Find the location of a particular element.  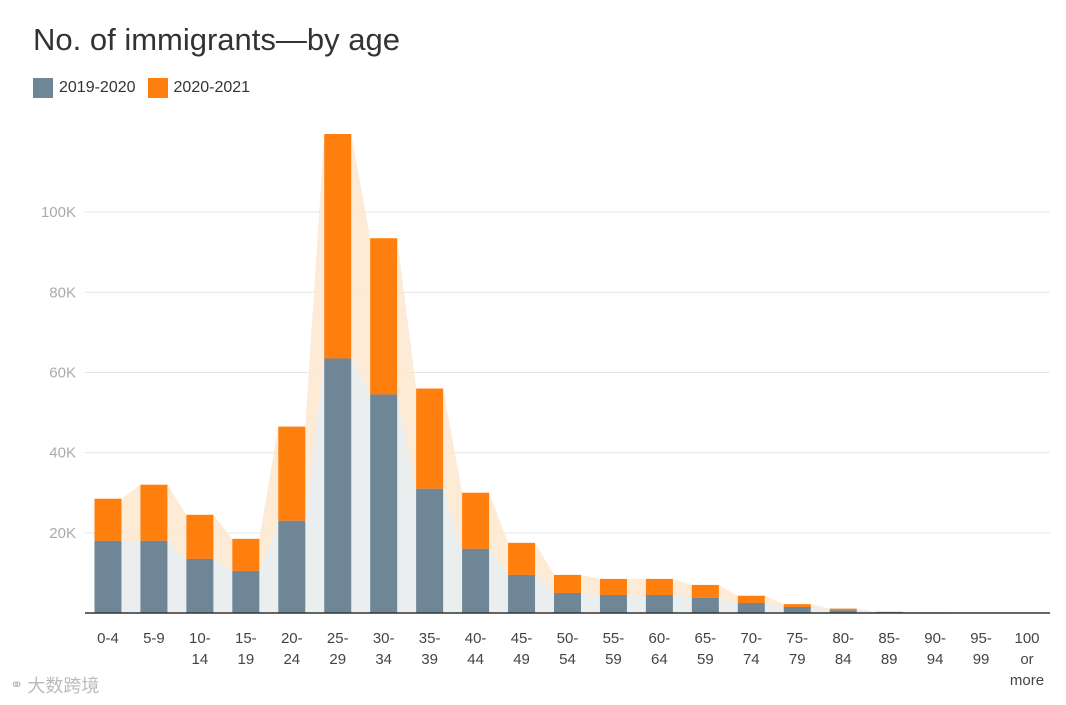

legend-item-2019-2020: 2019-2020 is located at coordinates (84, 88).